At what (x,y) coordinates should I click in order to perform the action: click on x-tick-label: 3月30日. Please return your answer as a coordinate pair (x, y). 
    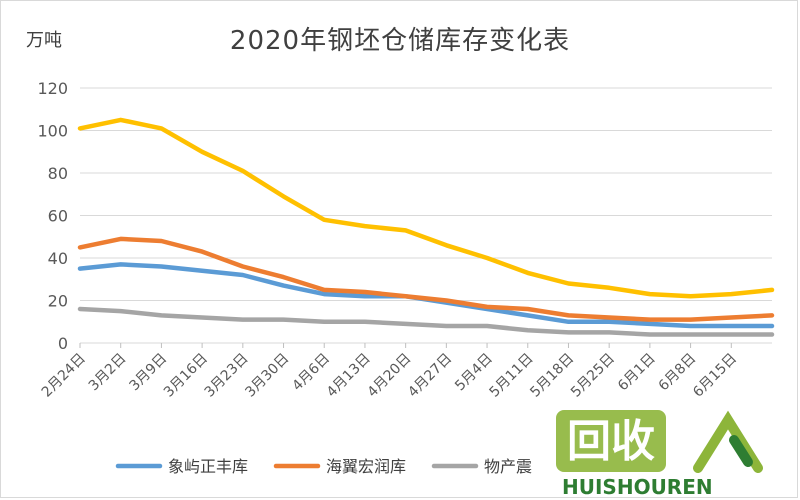
    Looking at the image, I should click on (267, 376).